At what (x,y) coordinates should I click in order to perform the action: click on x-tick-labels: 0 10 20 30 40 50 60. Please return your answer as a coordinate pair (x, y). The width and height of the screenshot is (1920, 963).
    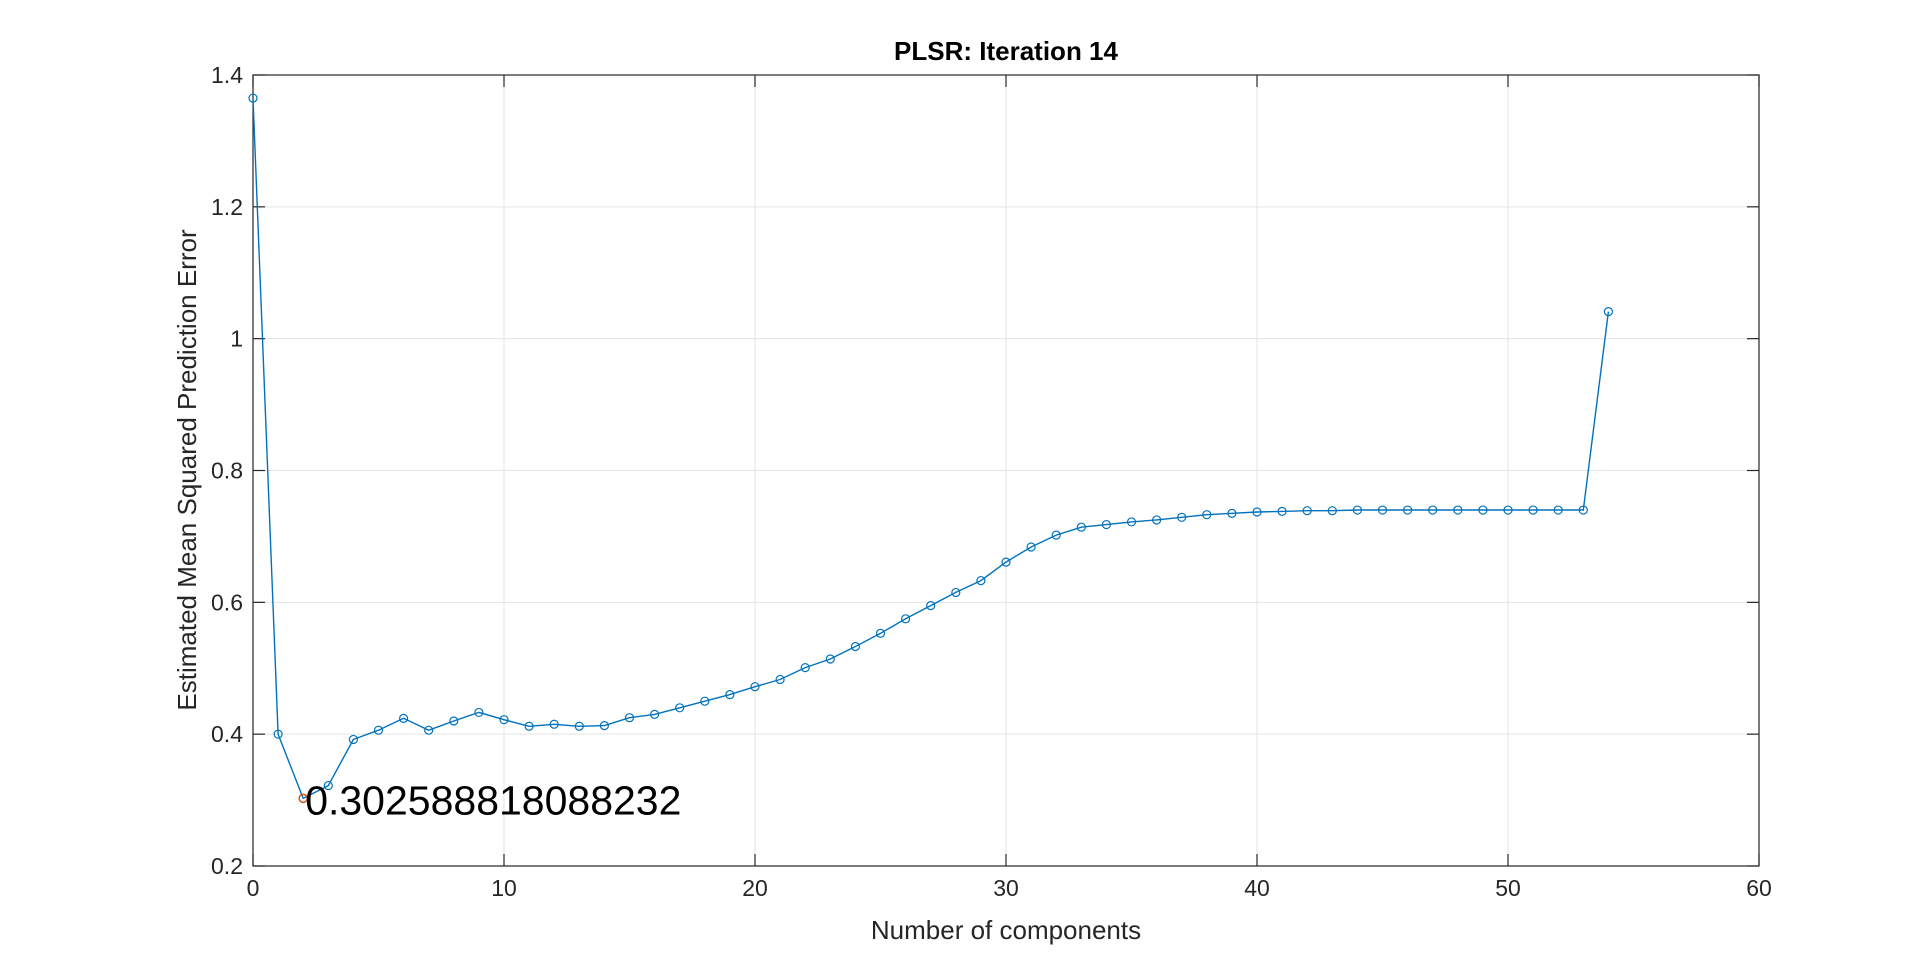
    Looking at the image, I should click on (1009, 888).